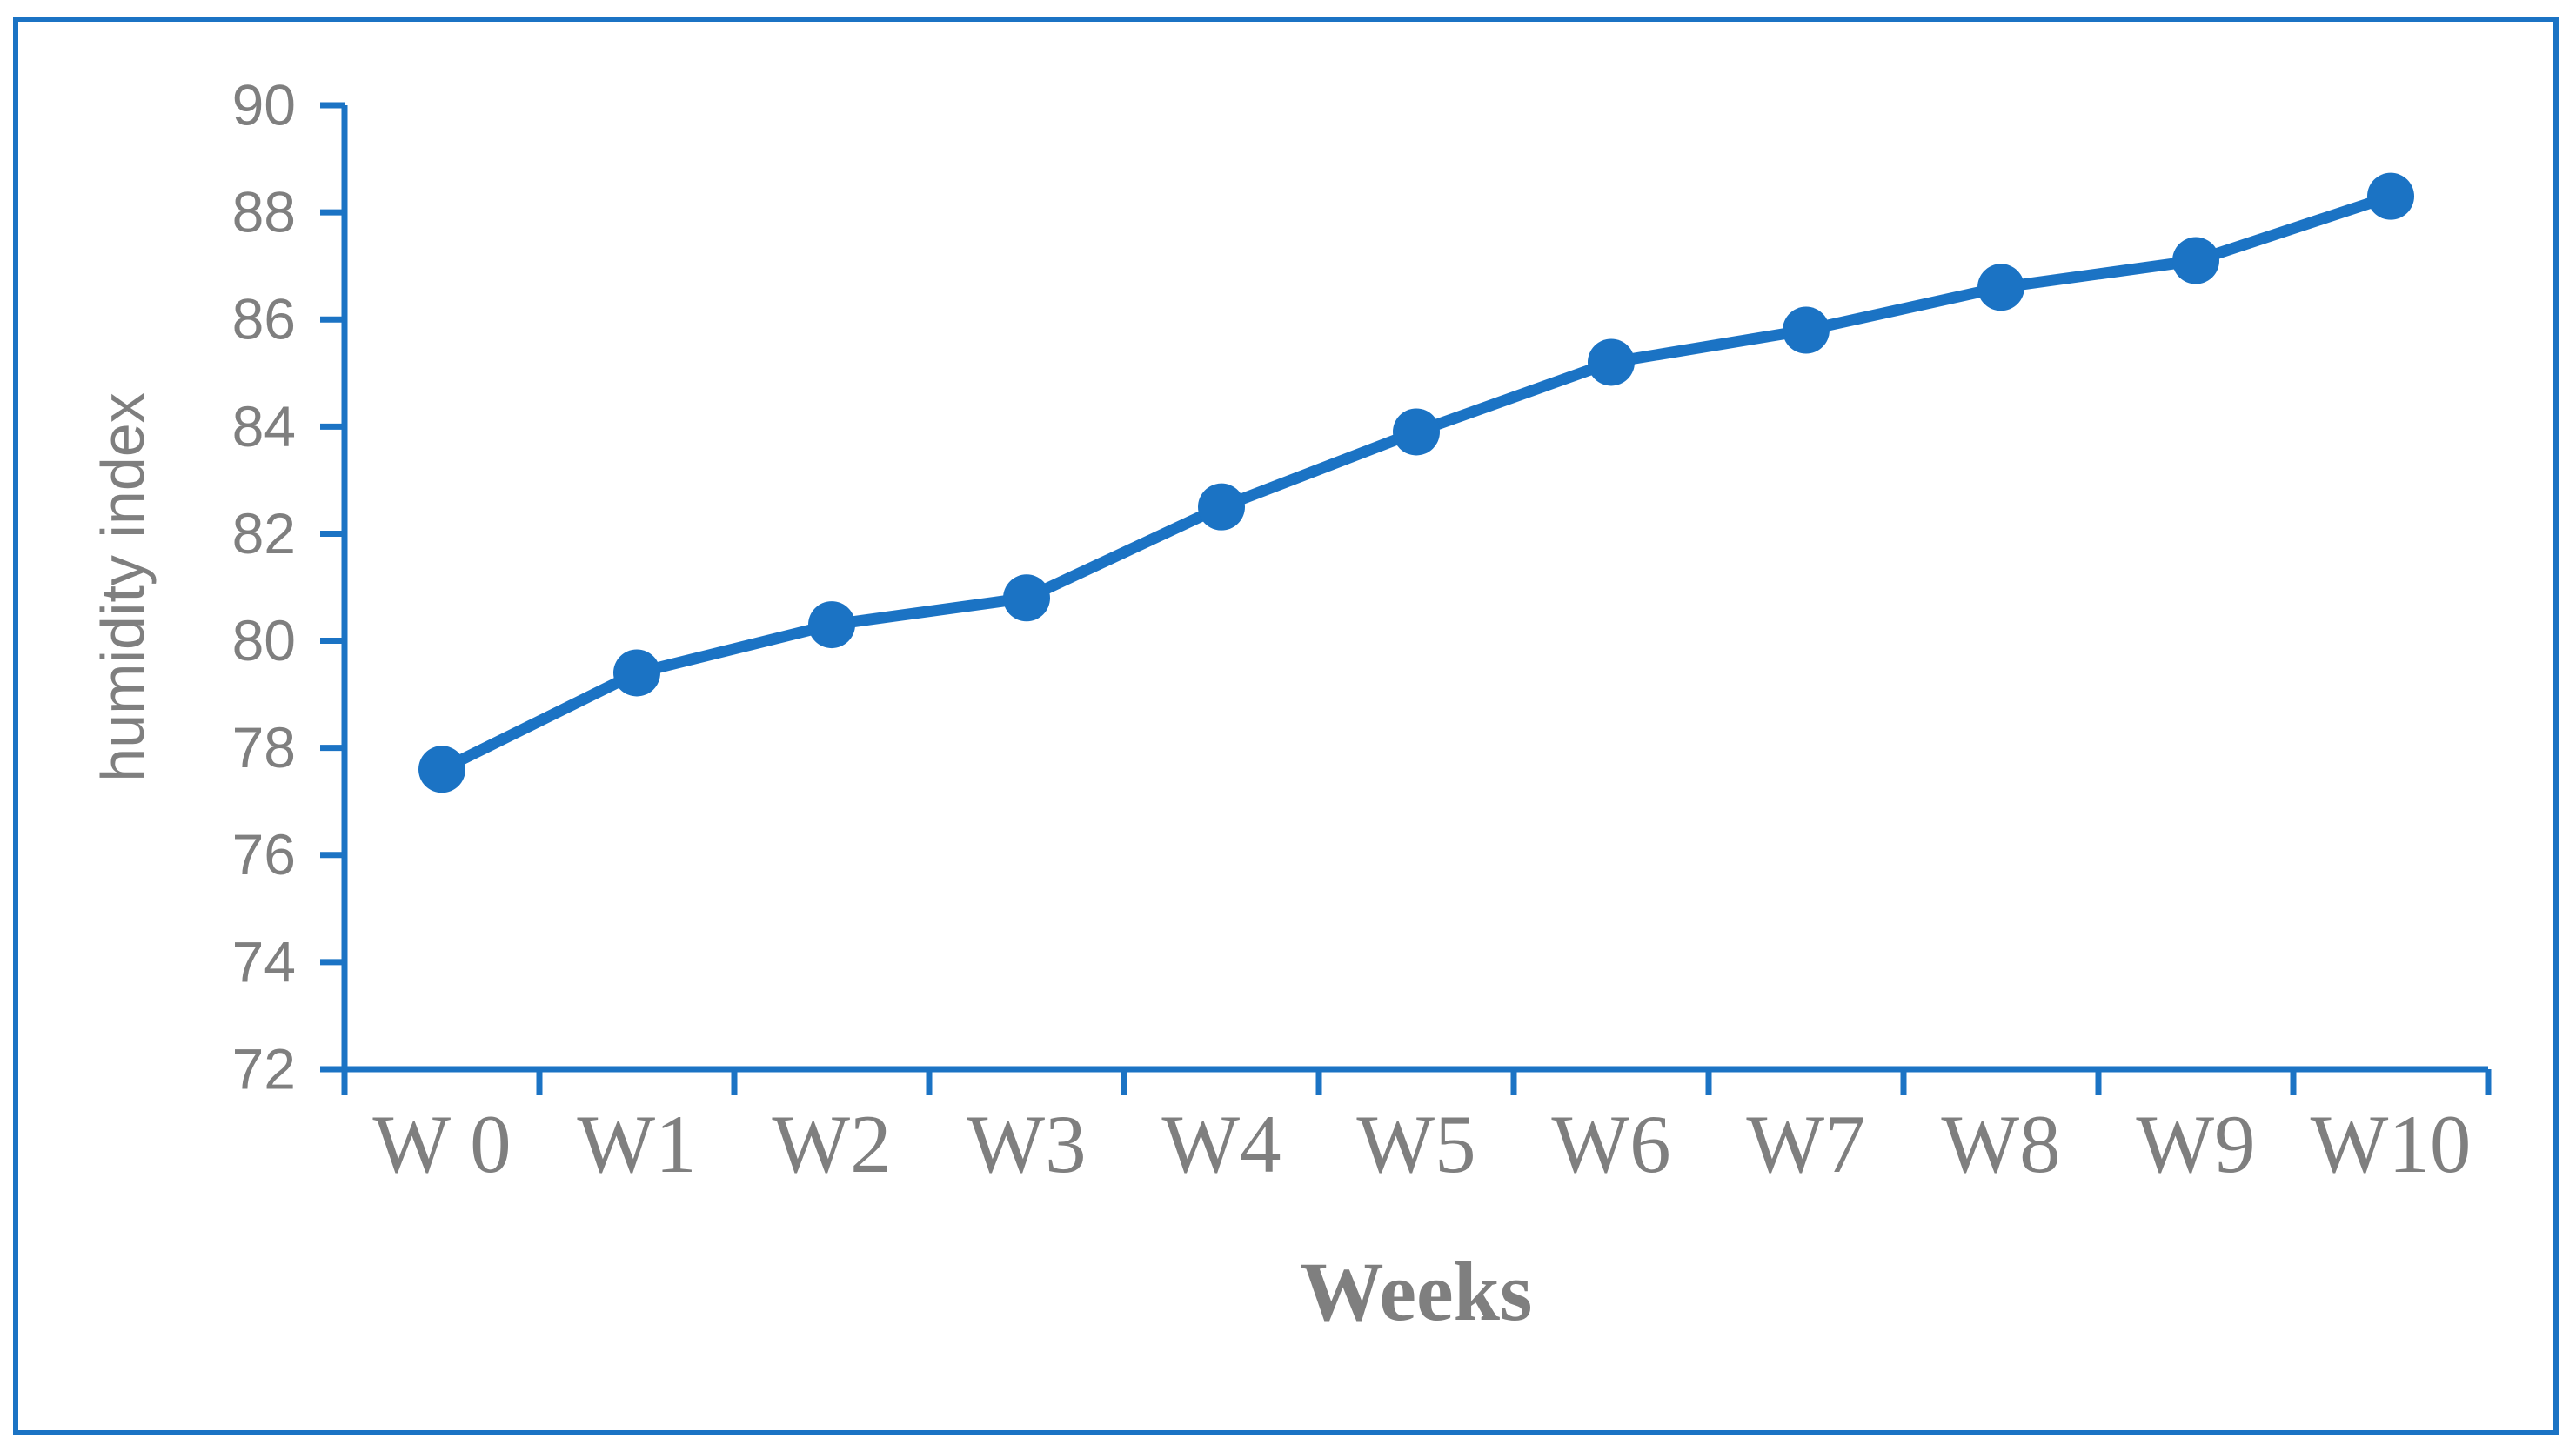 This screenshot has width=2576, height=1452. What do you see at coordinates (1417, 1291) in the screenshot?
I see `x-axis-title: Weeks` at bounding box center [1417, 1291].